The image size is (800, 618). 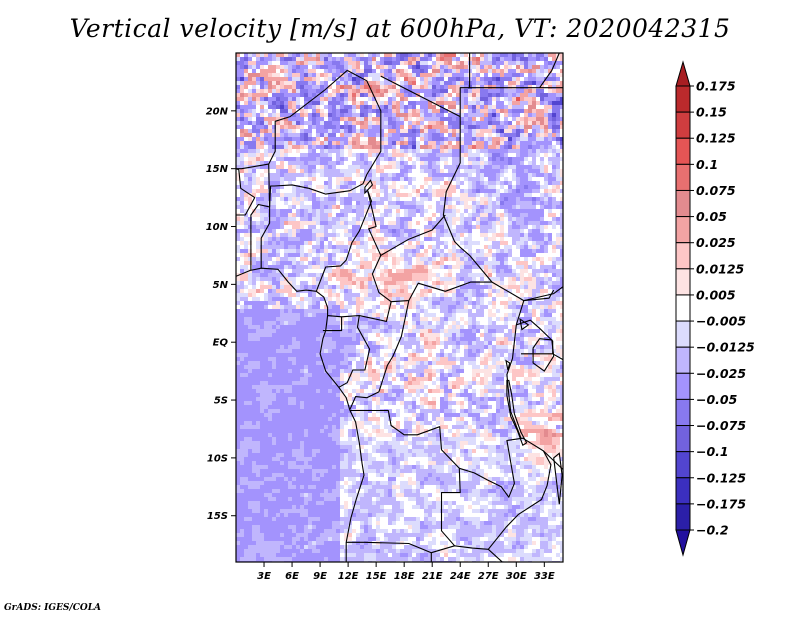 What do you see at coordinates (683, 543) in the screenshot?
I see `colorbar-extend-min` at bounding box center [683, 543].